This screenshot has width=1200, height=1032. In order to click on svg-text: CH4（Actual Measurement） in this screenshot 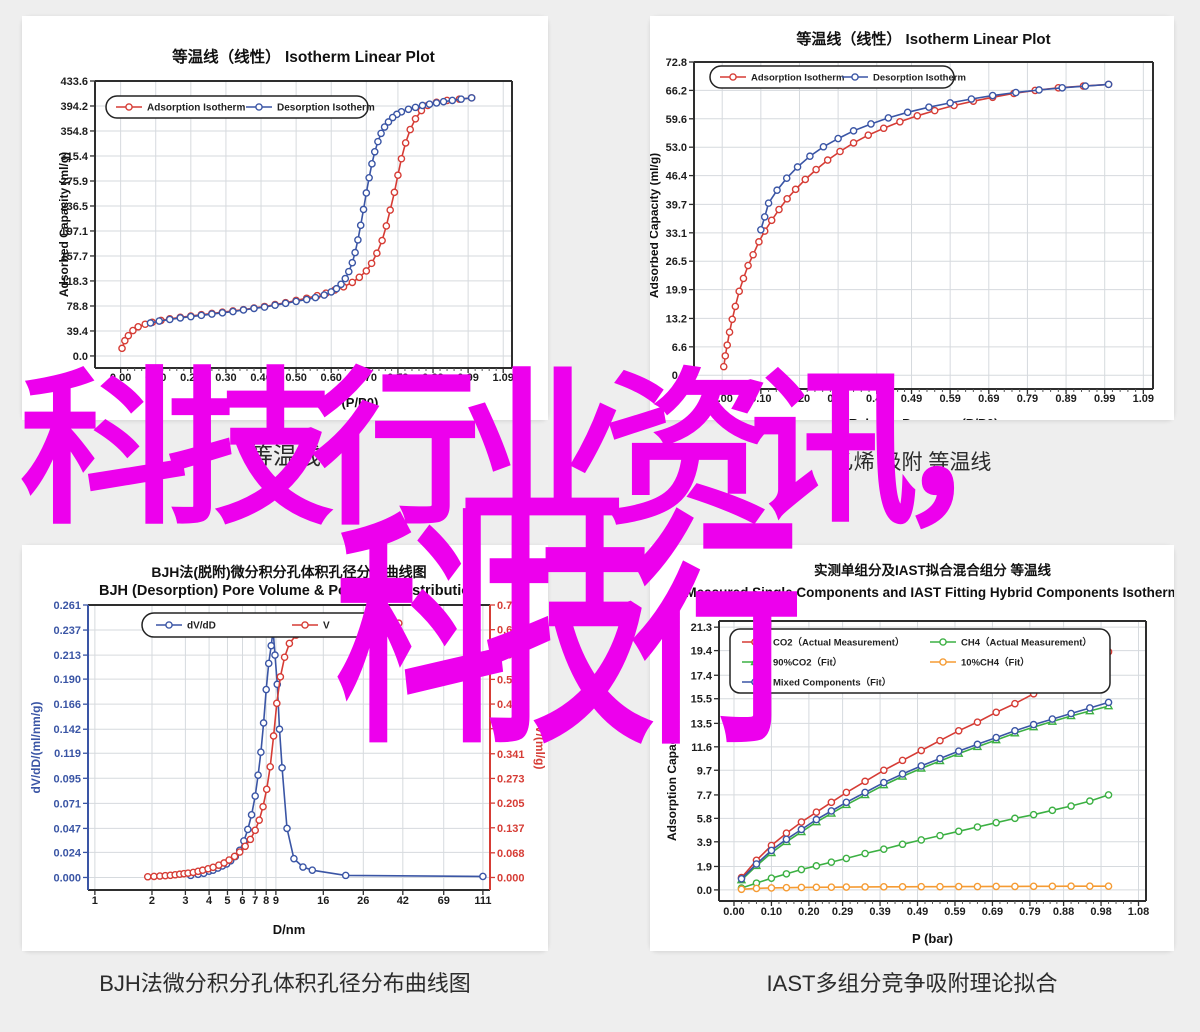, I will do `click(1026, 643)`.